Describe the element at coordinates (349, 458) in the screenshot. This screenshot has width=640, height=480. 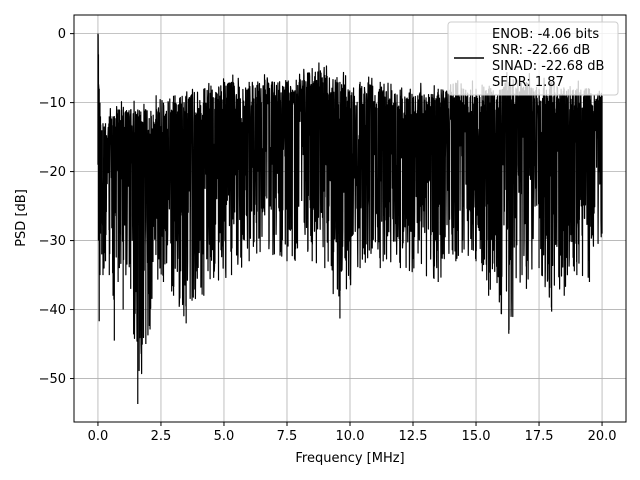
I see `x-axis-label: Frequency [MHz]` at that location.